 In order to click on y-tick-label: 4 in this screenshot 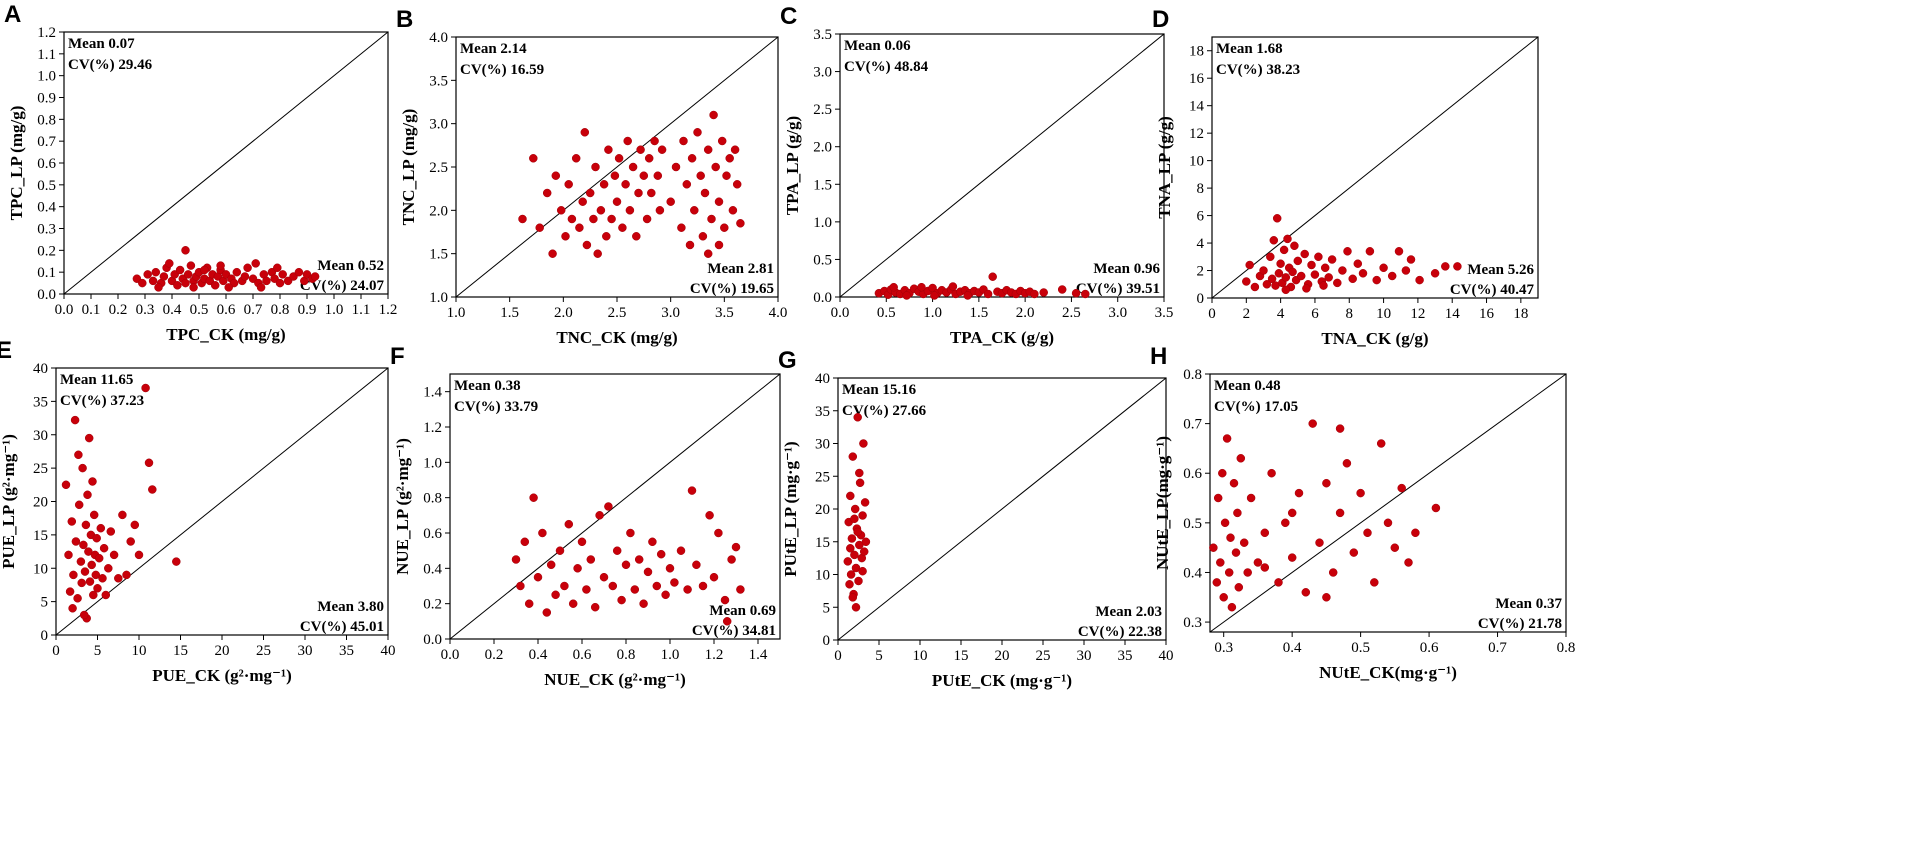, I will do `click(1201, 244)`.